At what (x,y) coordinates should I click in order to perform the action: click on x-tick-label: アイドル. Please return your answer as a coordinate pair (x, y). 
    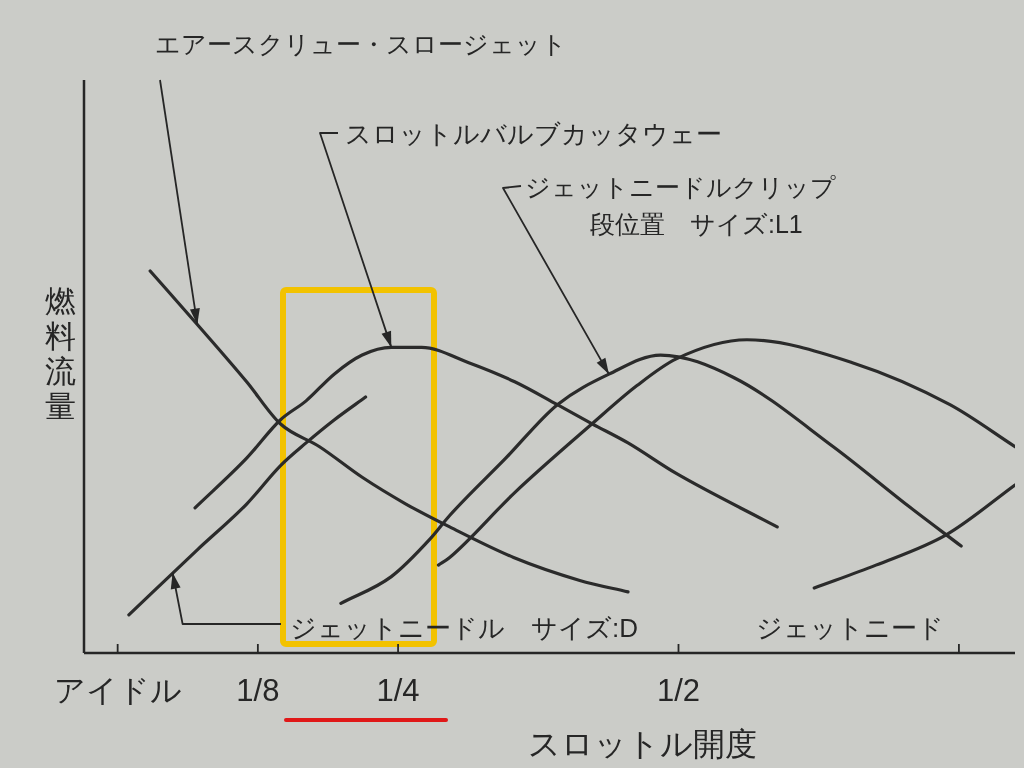
    Looking at the image, I should click on (117, 690).